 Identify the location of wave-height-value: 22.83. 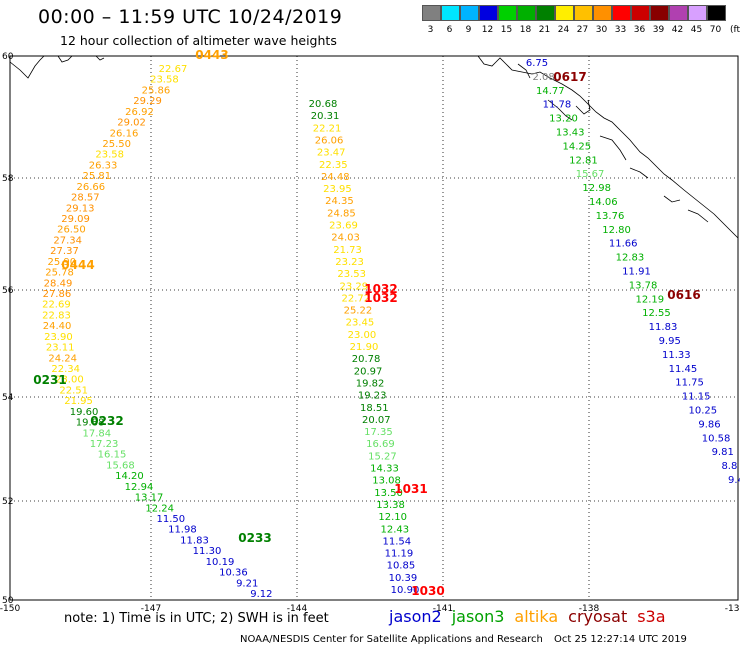
(56, 315).